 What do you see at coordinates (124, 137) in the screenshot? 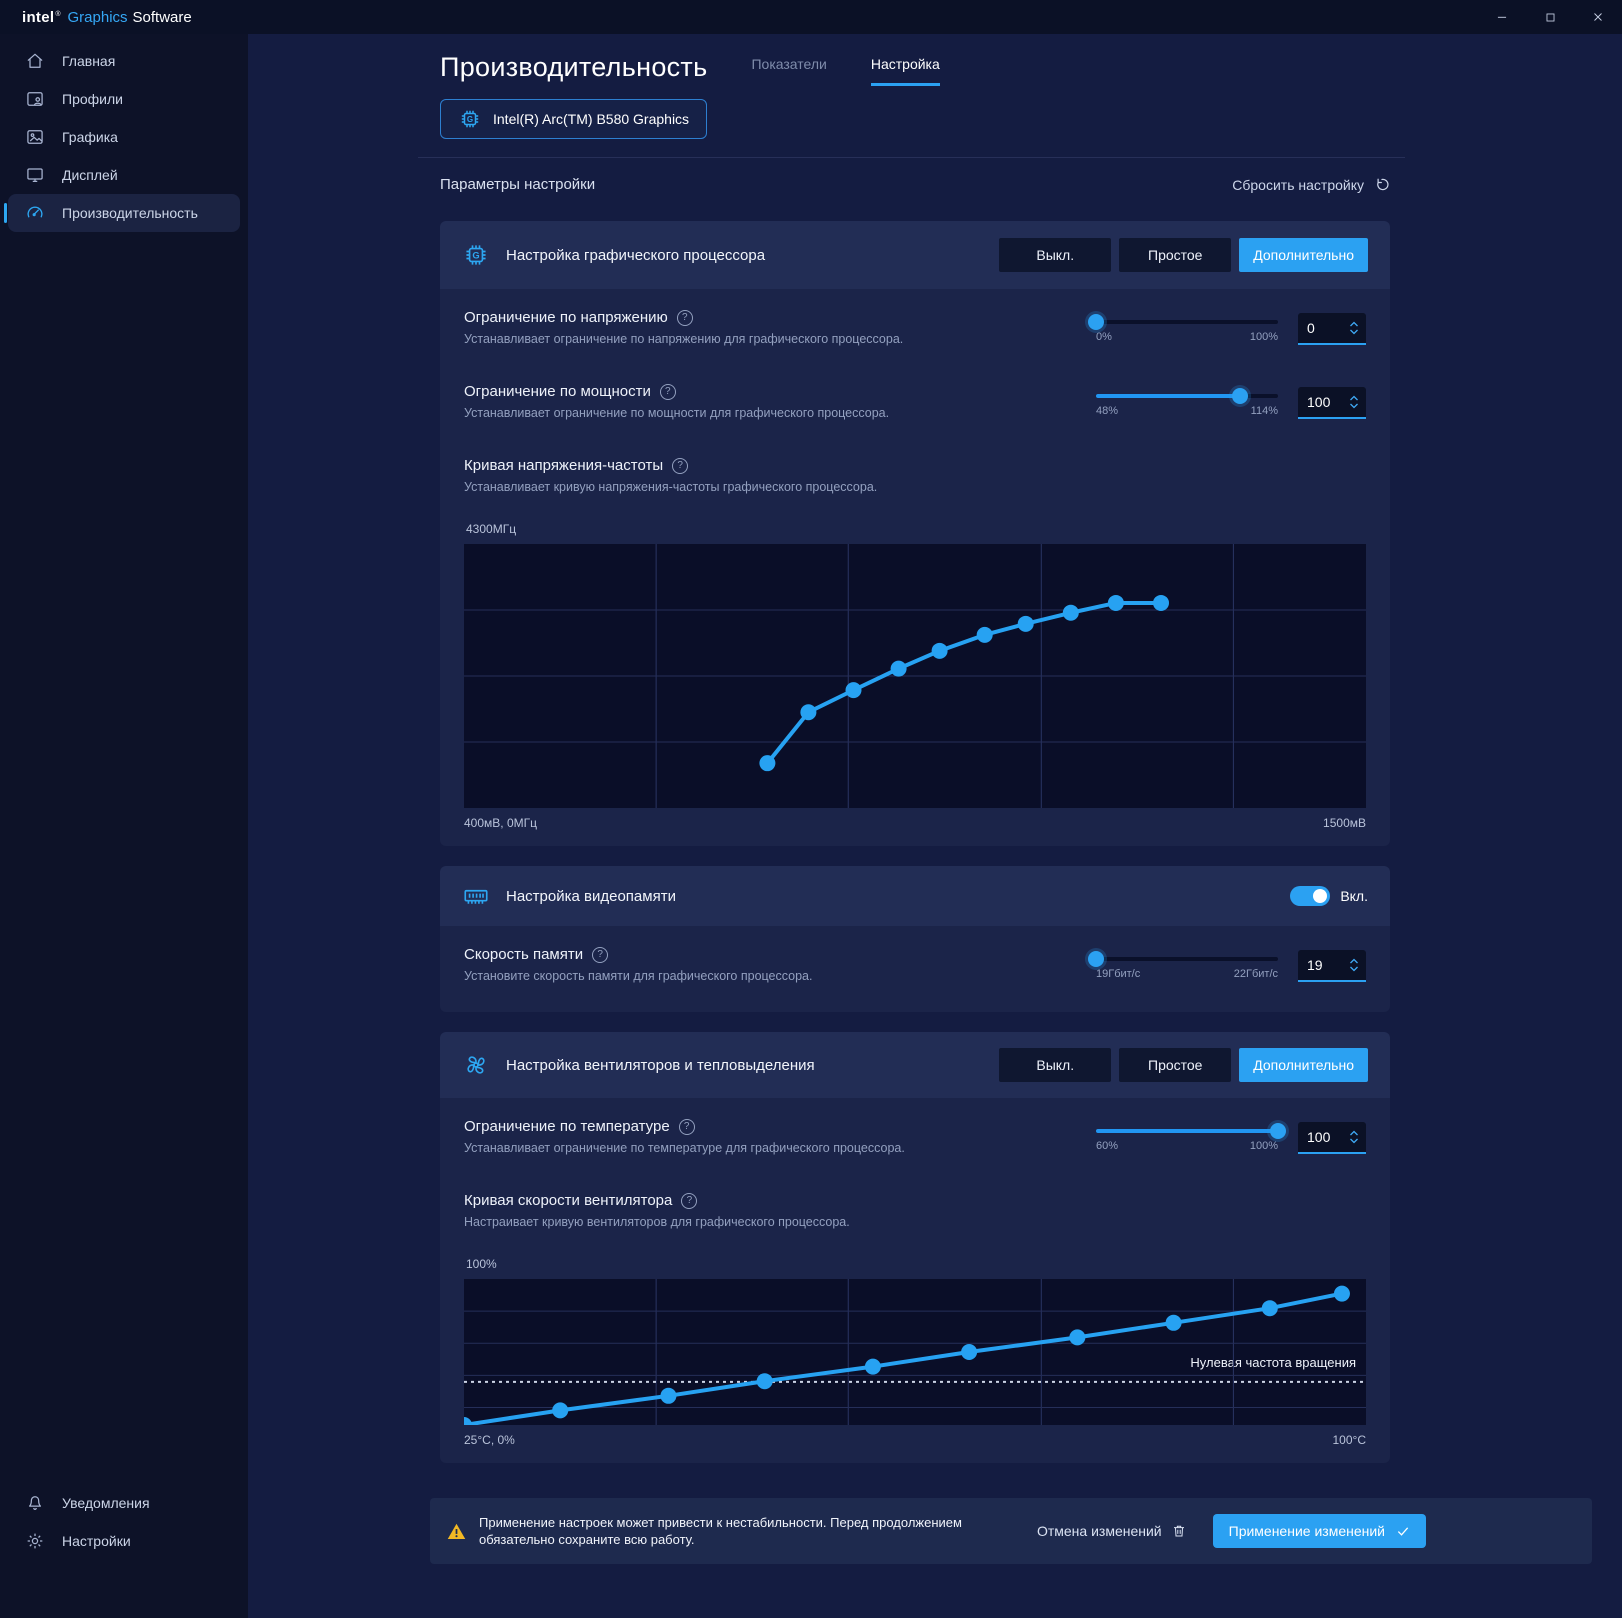
I see `sidebar-item-graphics: Графика` at bounding box center [124, 137].